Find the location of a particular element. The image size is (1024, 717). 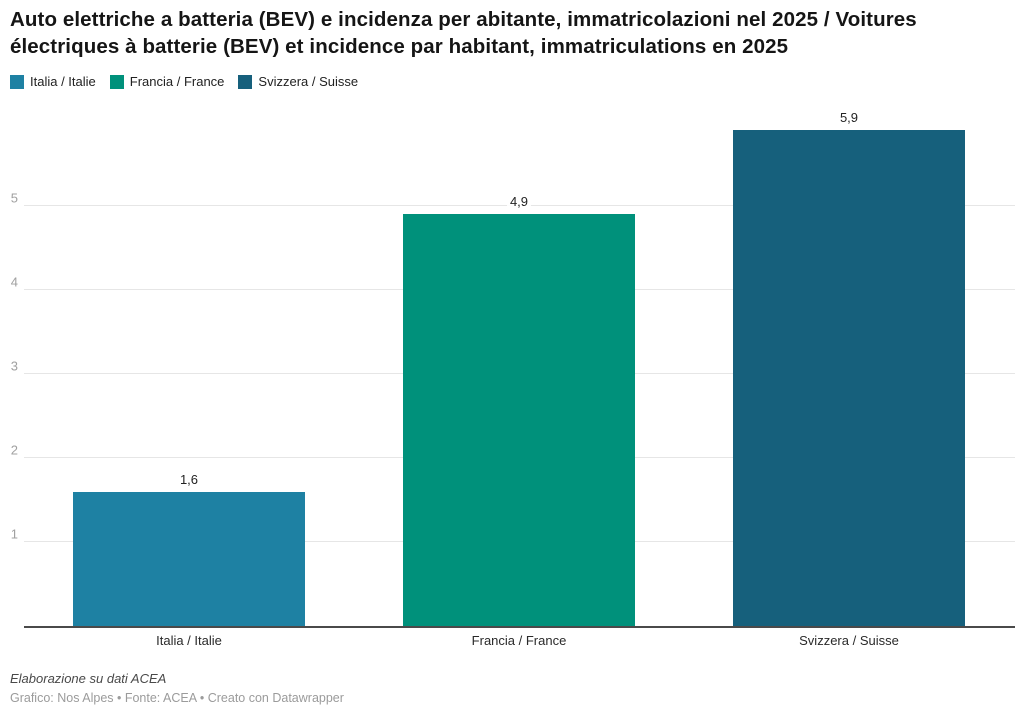

x-label-francia: Francia / France is located at coordinates (519, 640).